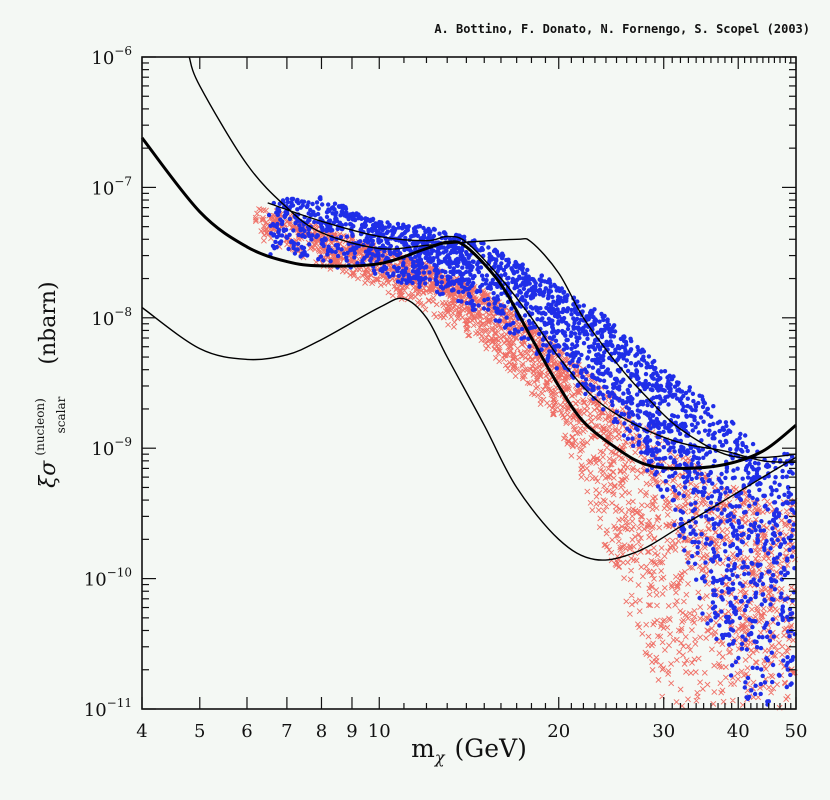  I want to click on y-tick-label: 10⁻⁸, so click(111, 317).